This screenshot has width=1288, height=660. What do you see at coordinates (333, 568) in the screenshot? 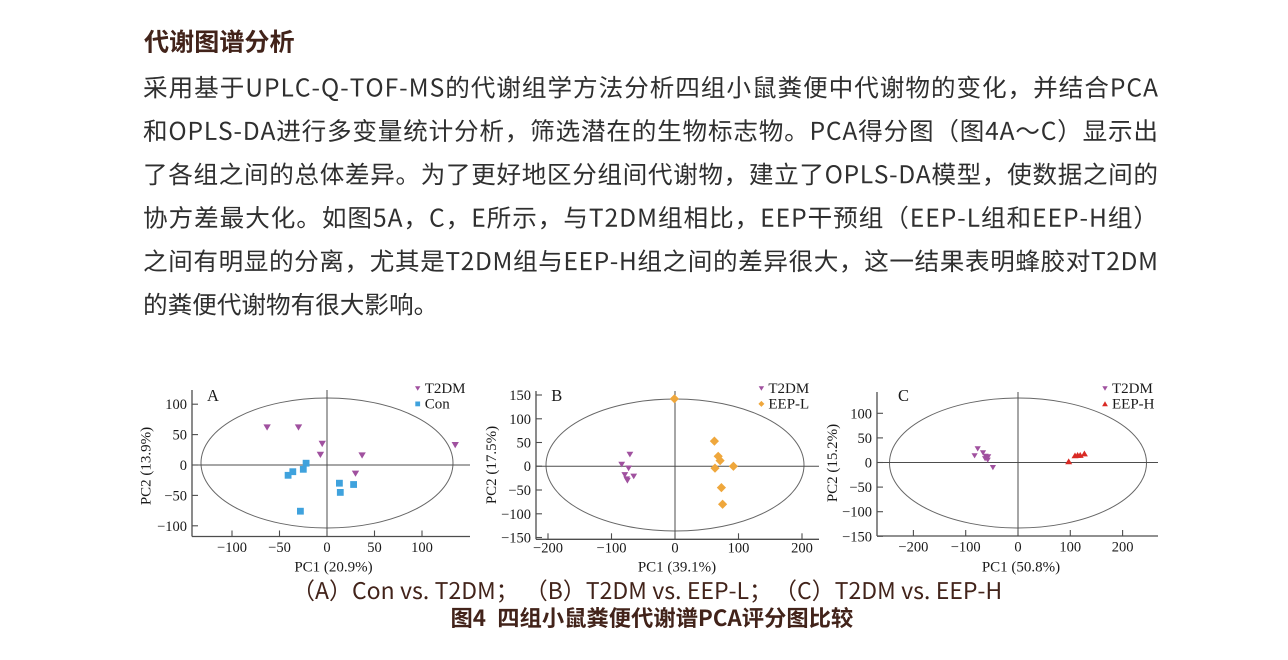
I see `svg-text: PC1 (20.9%)` at bounding box center [333, 568].